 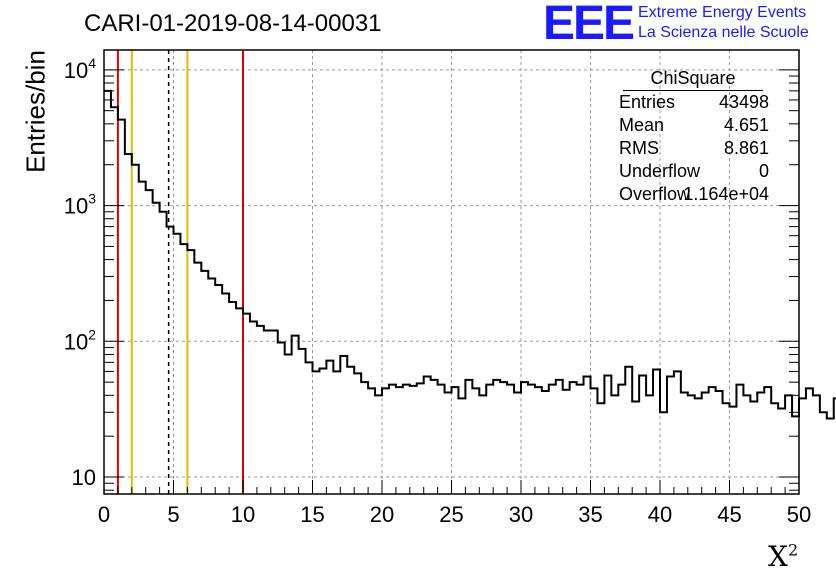 What do you see at coordinates (723, 32) in the screenshot?
I see `eee-tagline-2: La Scienza nelle Scuole` at bounding box center [723, 32].